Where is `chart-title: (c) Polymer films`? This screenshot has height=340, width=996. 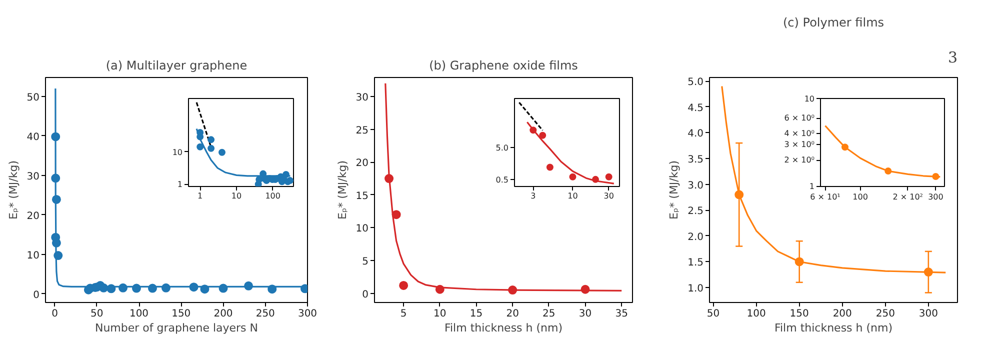
chart-title: (c) Polymer films is located at coordinates (833, 23).